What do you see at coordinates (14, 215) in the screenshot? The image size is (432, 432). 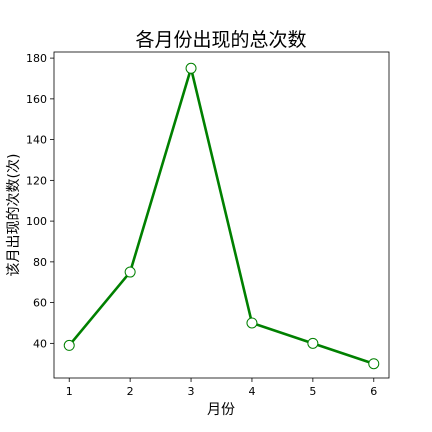 I see `y-axis-label: 该月出现的次数(次)` at bounding box center [14, 215].